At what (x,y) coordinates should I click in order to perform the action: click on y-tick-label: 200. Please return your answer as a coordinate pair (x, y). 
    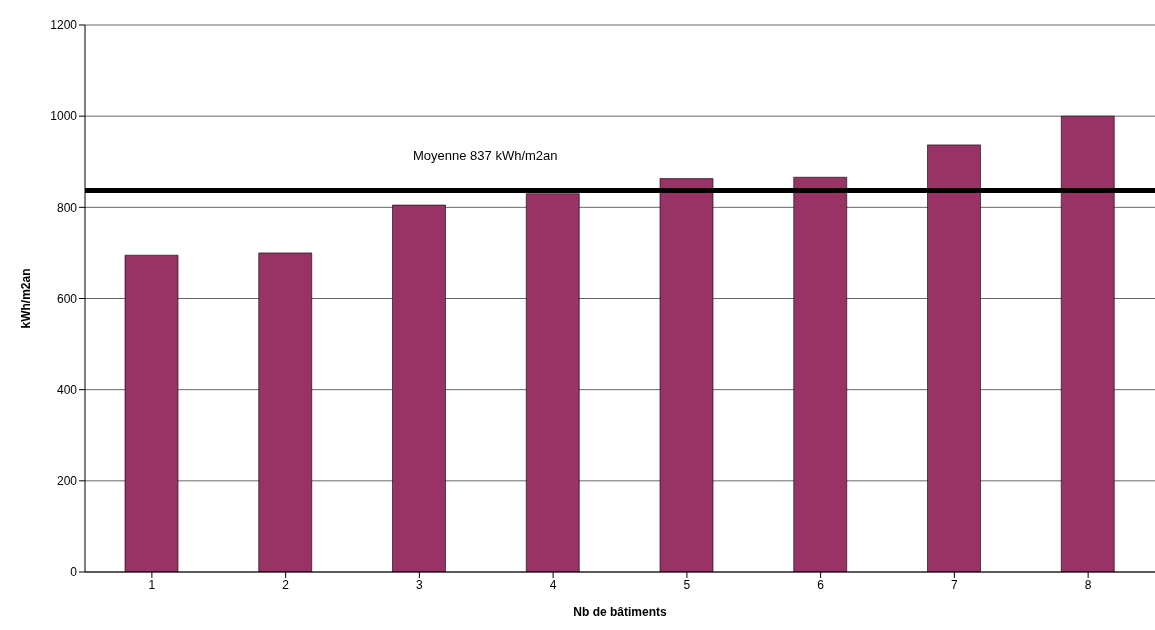
    Looking at the image, I should click on (67, 481).